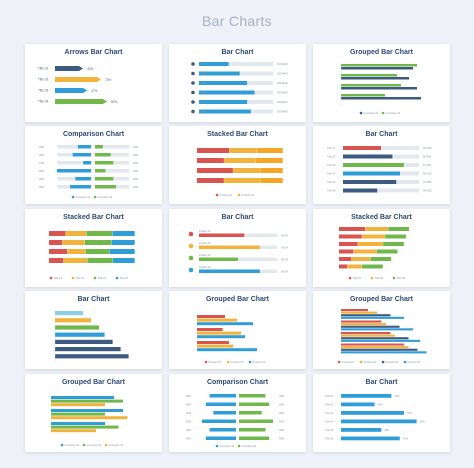 Image resolution: width=474 pixels, height=468 pixels. What do you see at coordinates (331, 174) in the screenshot?
I see `category-label: Title 04` at bounding box center [331, 174].